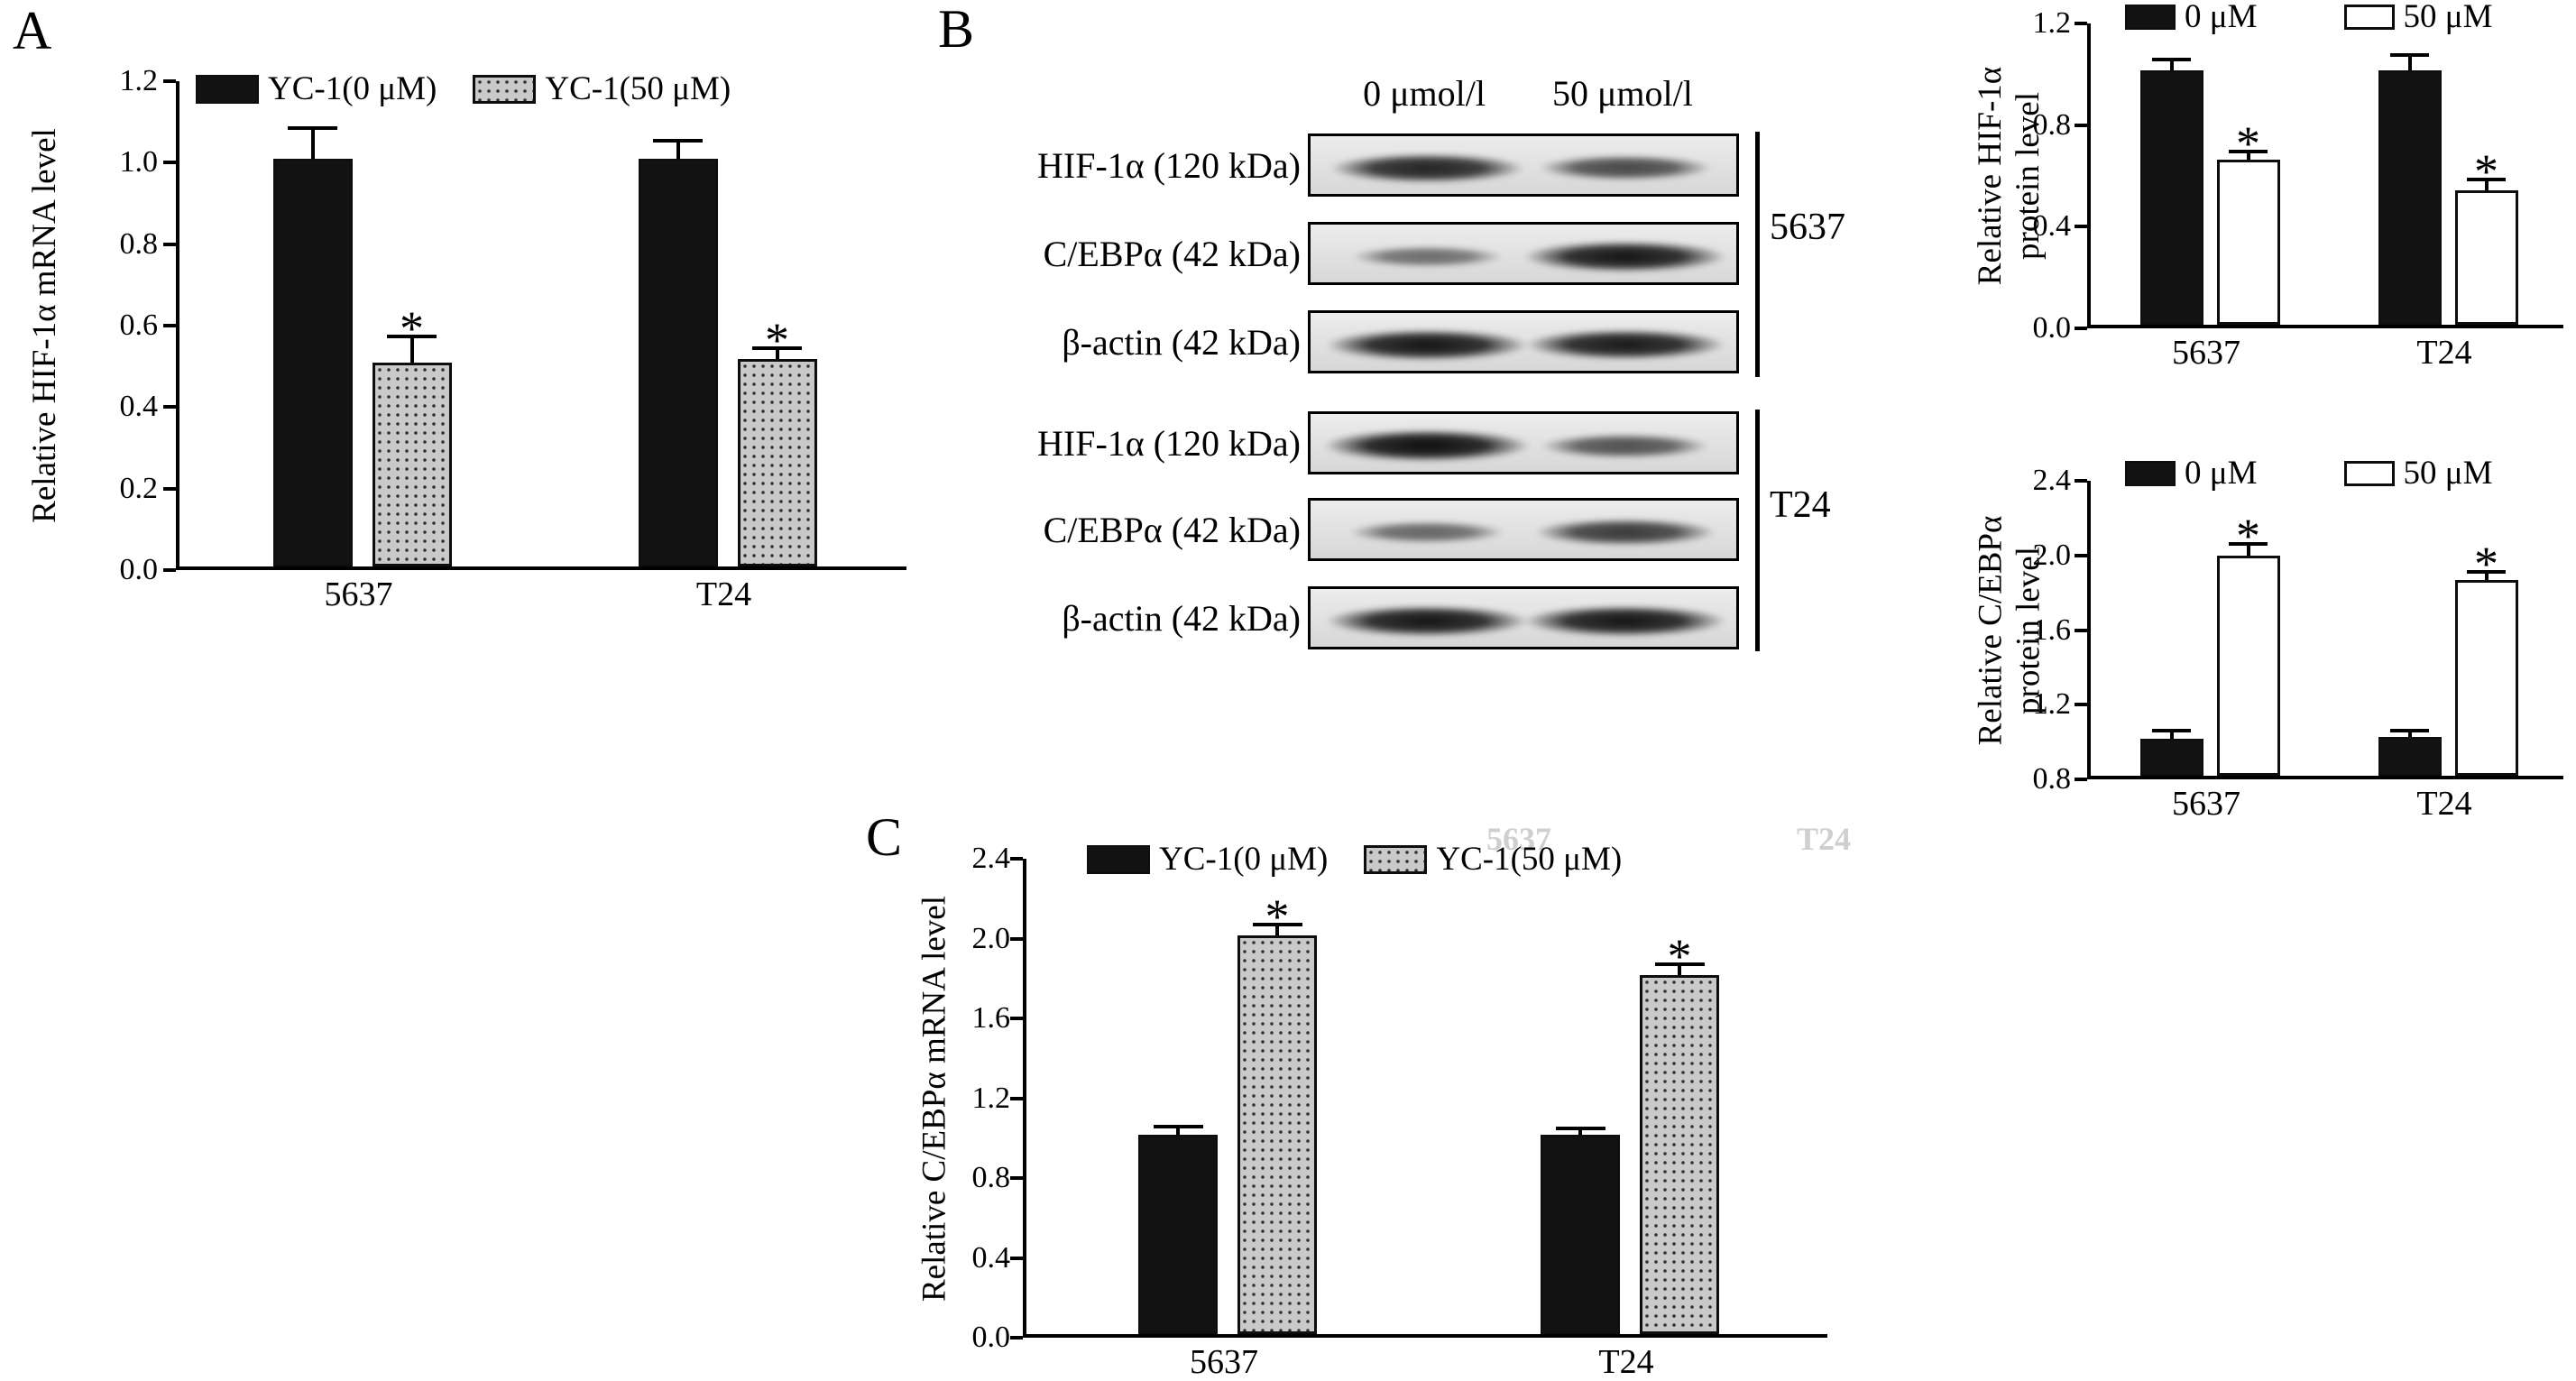 The image size is (2576, 1381). Describe the element at coordinates (1493, 859) in the screenshot. I see `legend-item: YC-1(50 μM)` at that location.